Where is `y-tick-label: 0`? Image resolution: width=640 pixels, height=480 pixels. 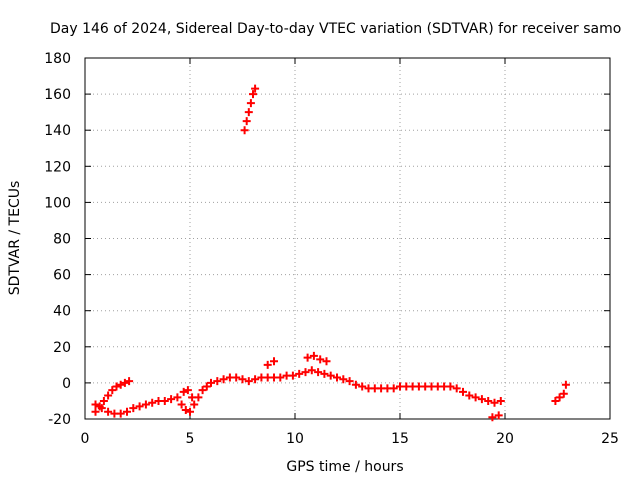 y-tick-label: 0 is located at coordinates (66, 384).